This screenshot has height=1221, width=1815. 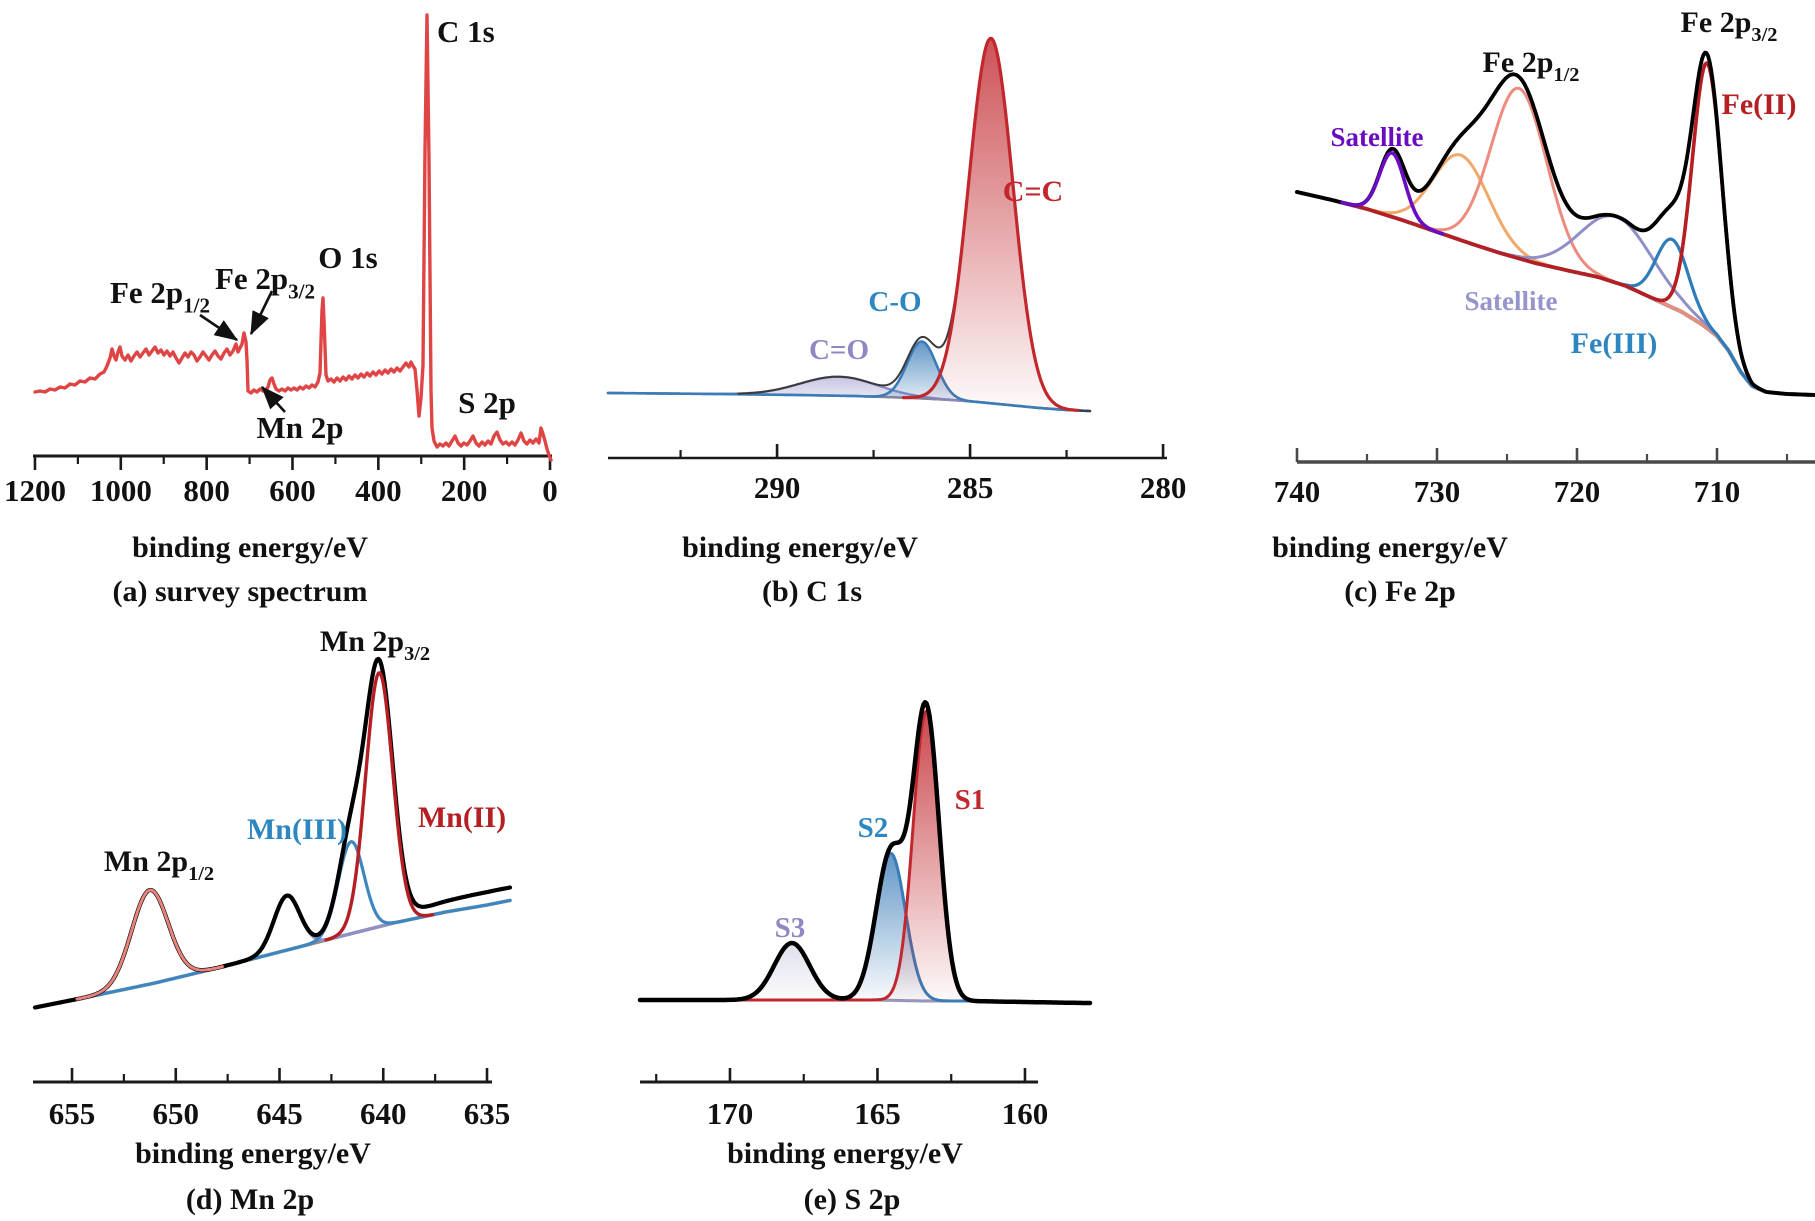 I want to click on tick-label: 200, so click(x=464, y=490).